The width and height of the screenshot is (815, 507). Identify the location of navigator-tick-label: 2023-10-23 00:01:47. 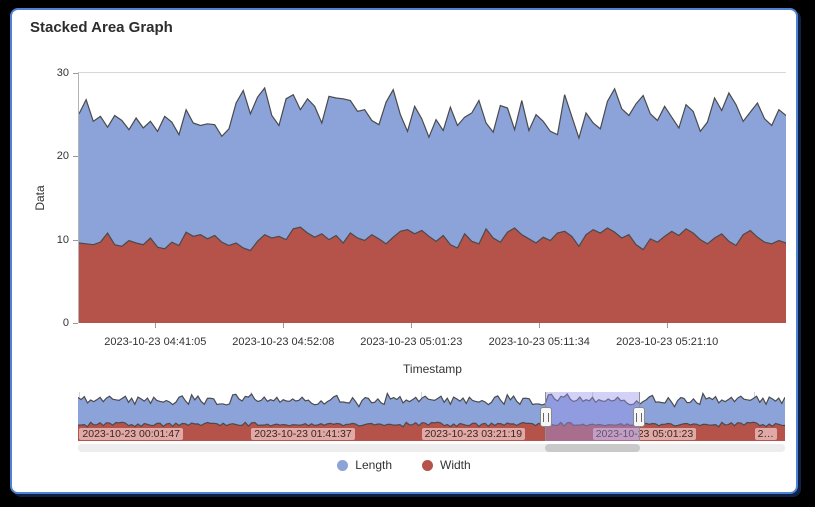
(131, 434).